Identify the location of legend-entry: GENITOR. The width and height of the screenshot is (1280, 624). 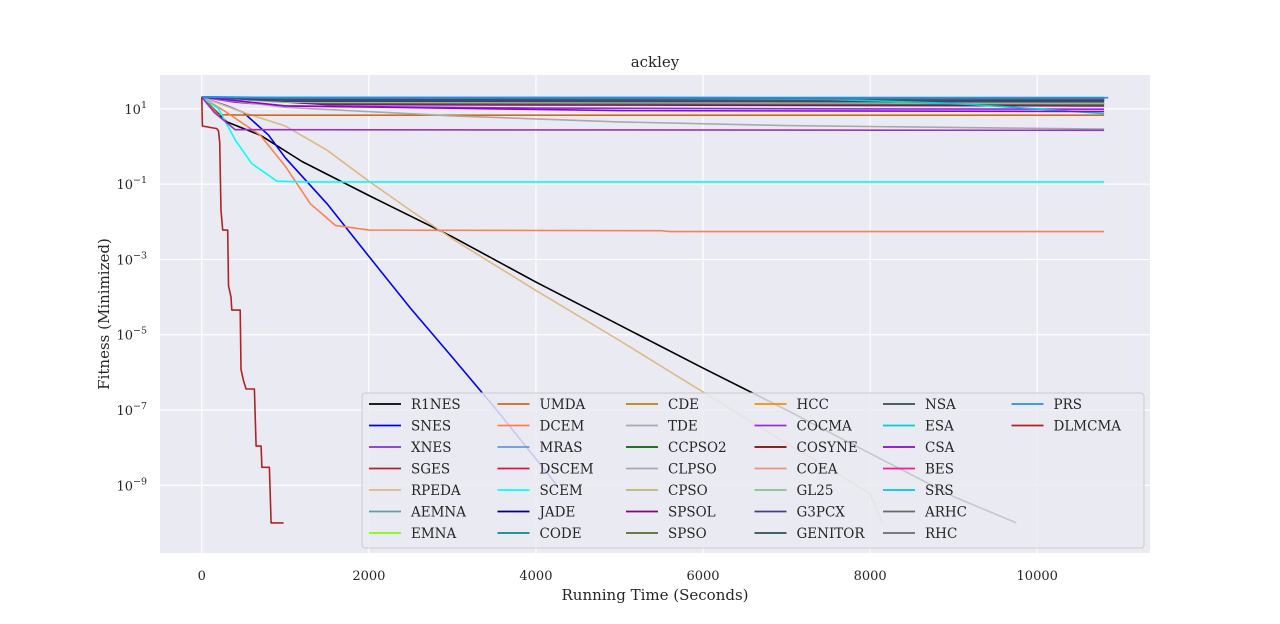
(831, 534).